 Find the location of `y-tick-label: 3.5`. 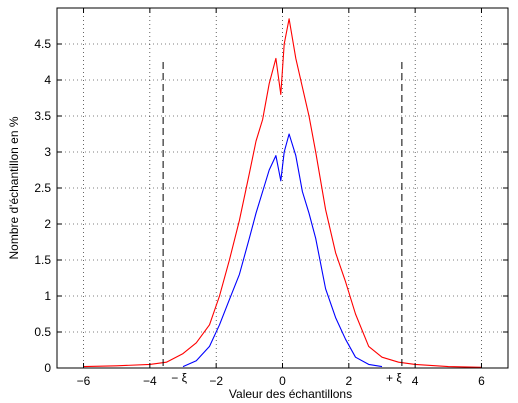

y-tick-label: 3.5 is located at coordinates (42, 116).